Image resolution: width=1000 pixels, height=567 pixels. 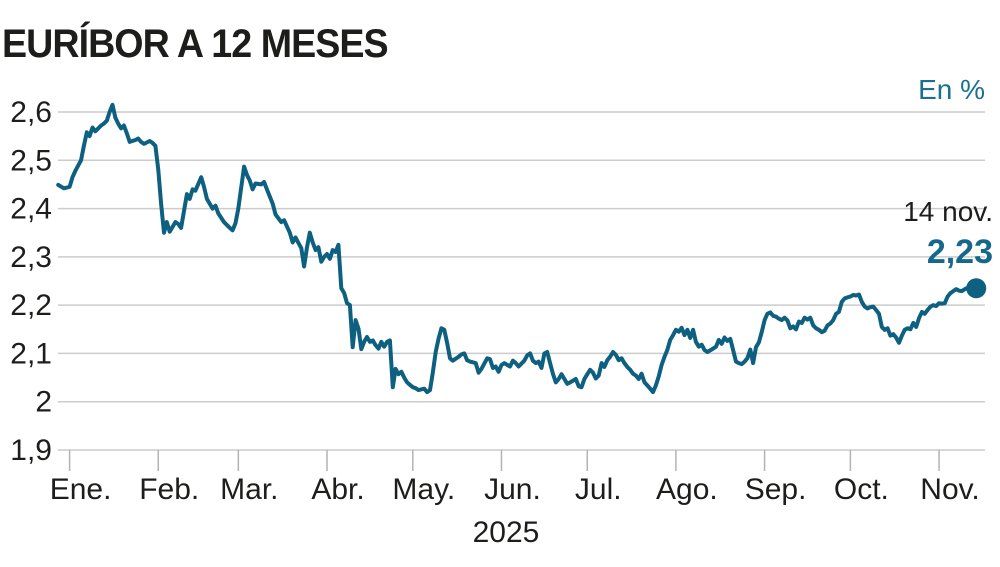 What do you see at coordinates (337, 489) in the screenshot?
I see `x-axis-tick-label: Abr.` at bounding box center [337, 489].